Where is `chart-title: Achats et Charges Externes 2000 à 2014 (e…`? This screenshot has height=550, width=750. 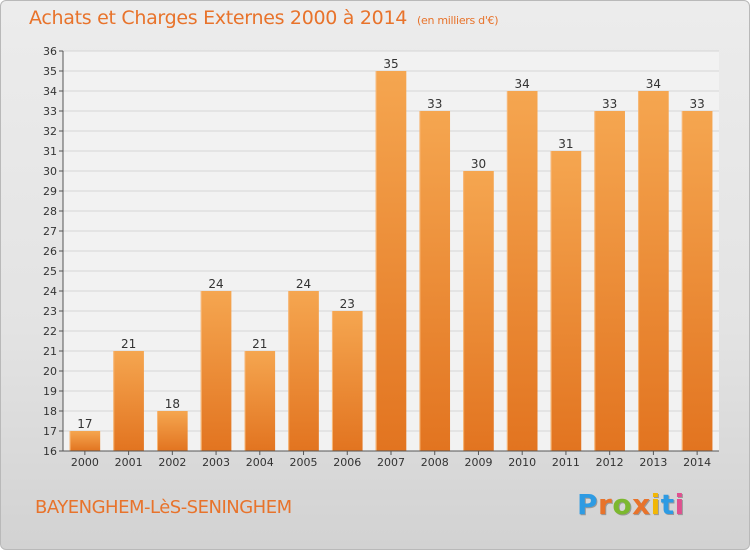 chart-title: Achats et Charges Externes 2000 à 2014 (e… is located at coordinates (264, 18).